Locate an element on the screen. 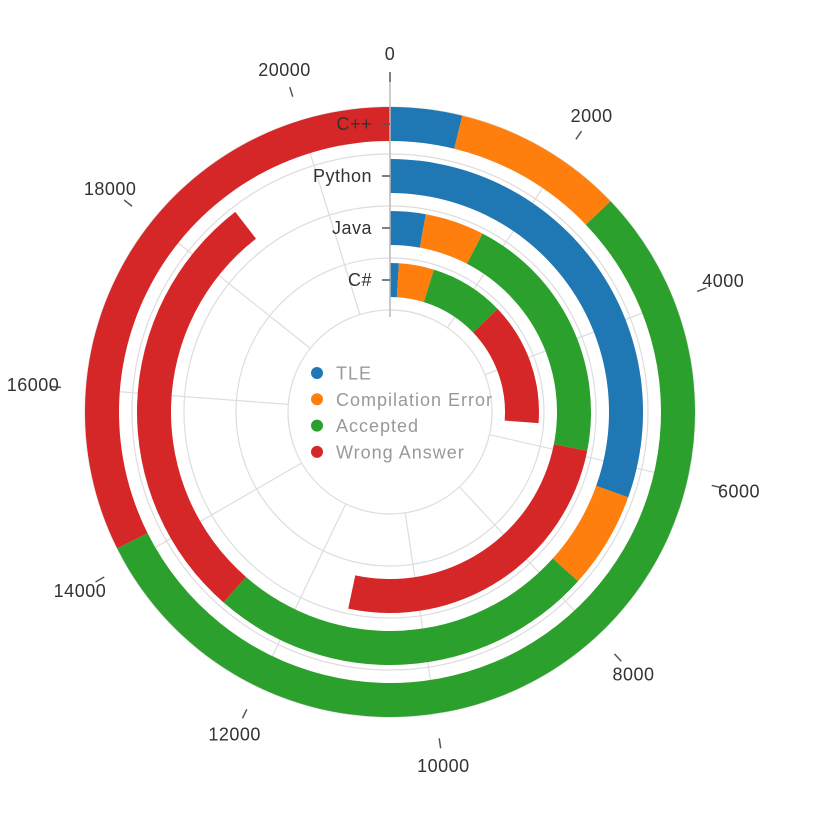  bar-python-wrong-answer is located at coordinates (197, 407).